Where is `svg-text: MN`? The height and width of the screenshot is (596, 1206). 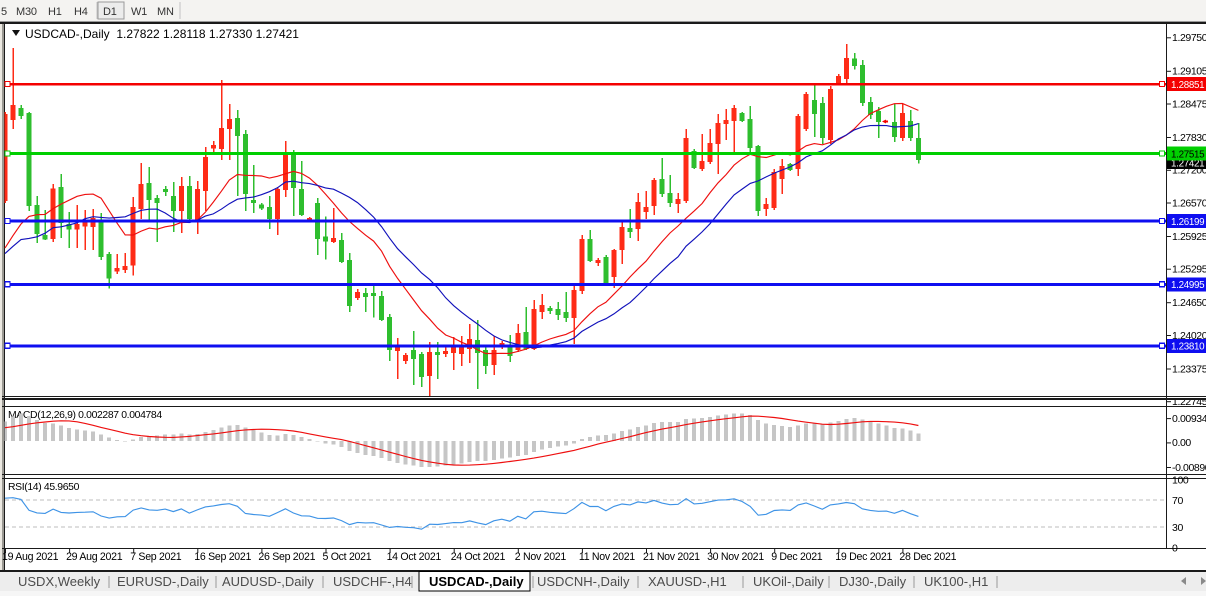 svg-text: MN is located at coordinates (165, 12).